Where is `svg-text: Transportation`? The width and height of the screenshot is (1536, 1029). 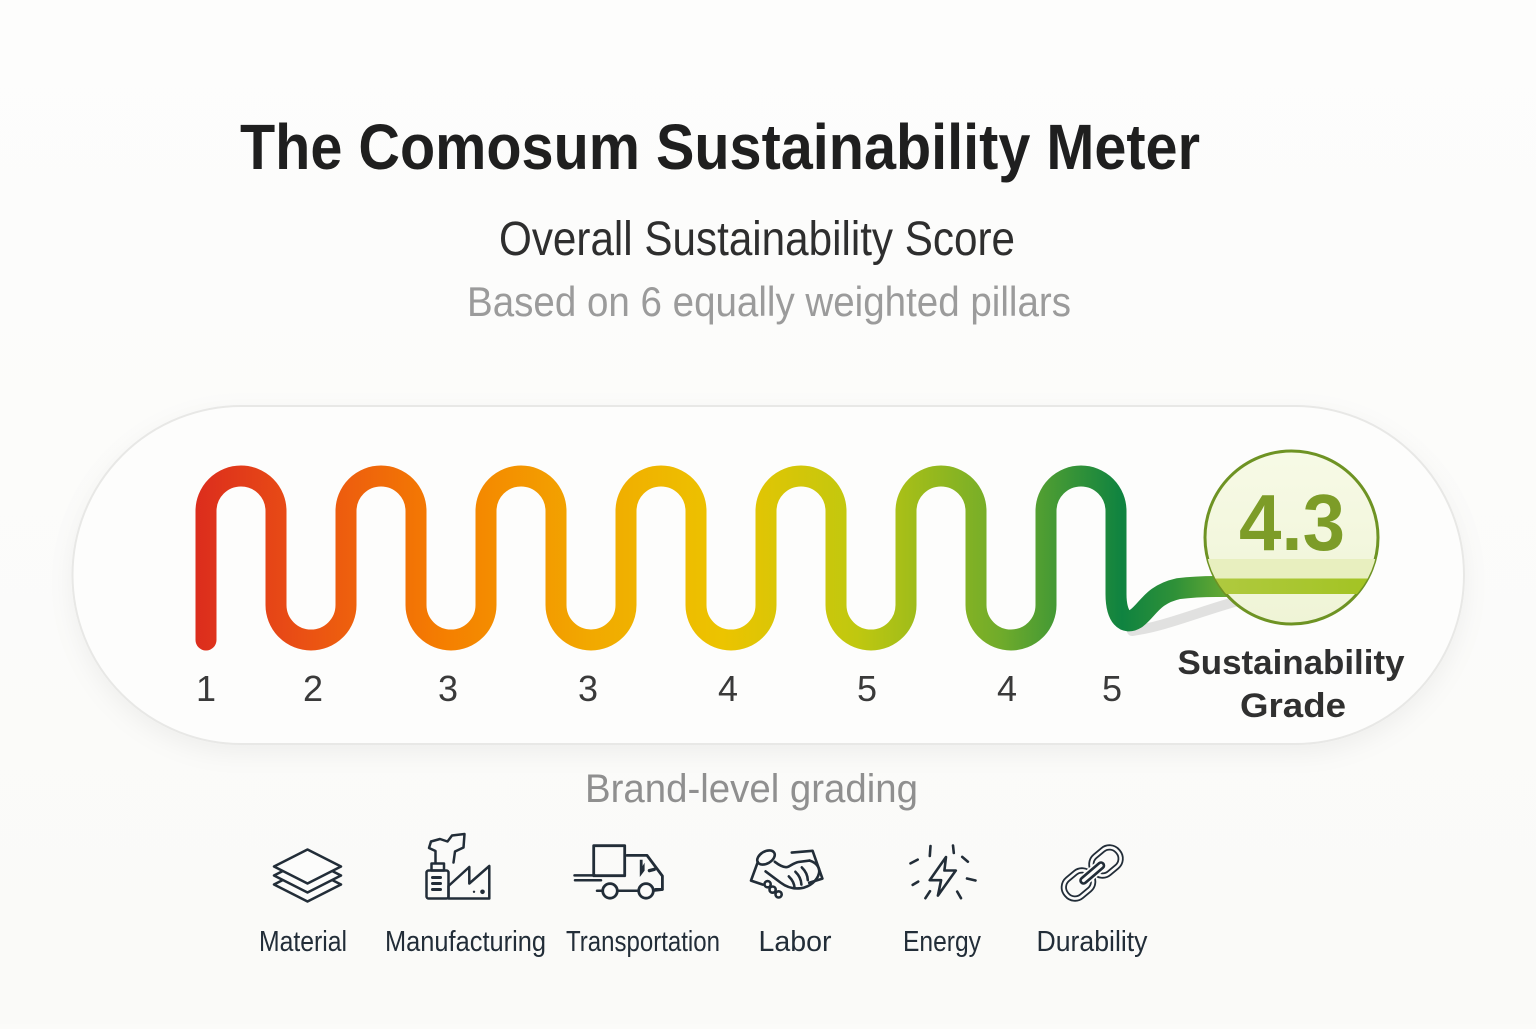 svg-text: Transportation is located at coordinates (643, 942).